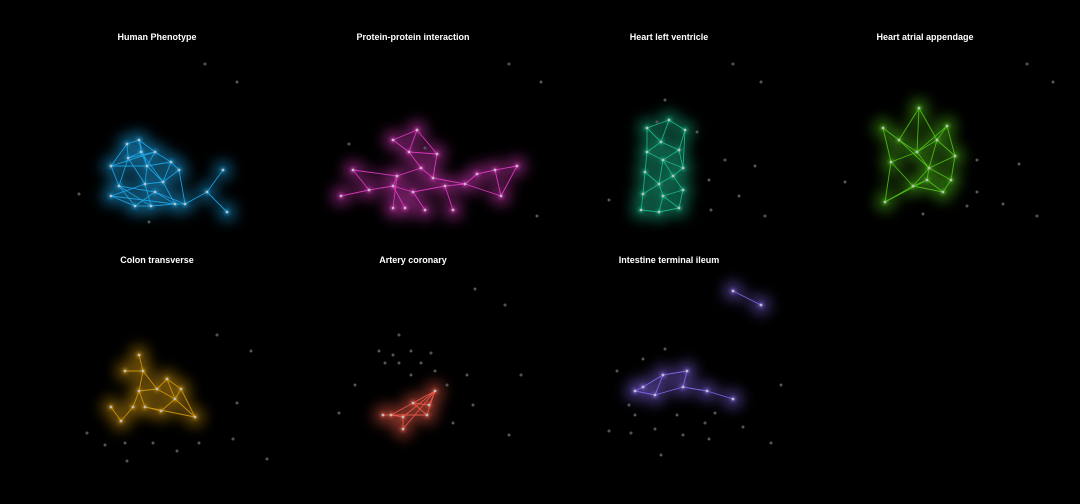  What do you see at coordinates (156, 37) in the screenshot?
I see `panel-title: Human Phenotype` at bounding box center [156, 37].